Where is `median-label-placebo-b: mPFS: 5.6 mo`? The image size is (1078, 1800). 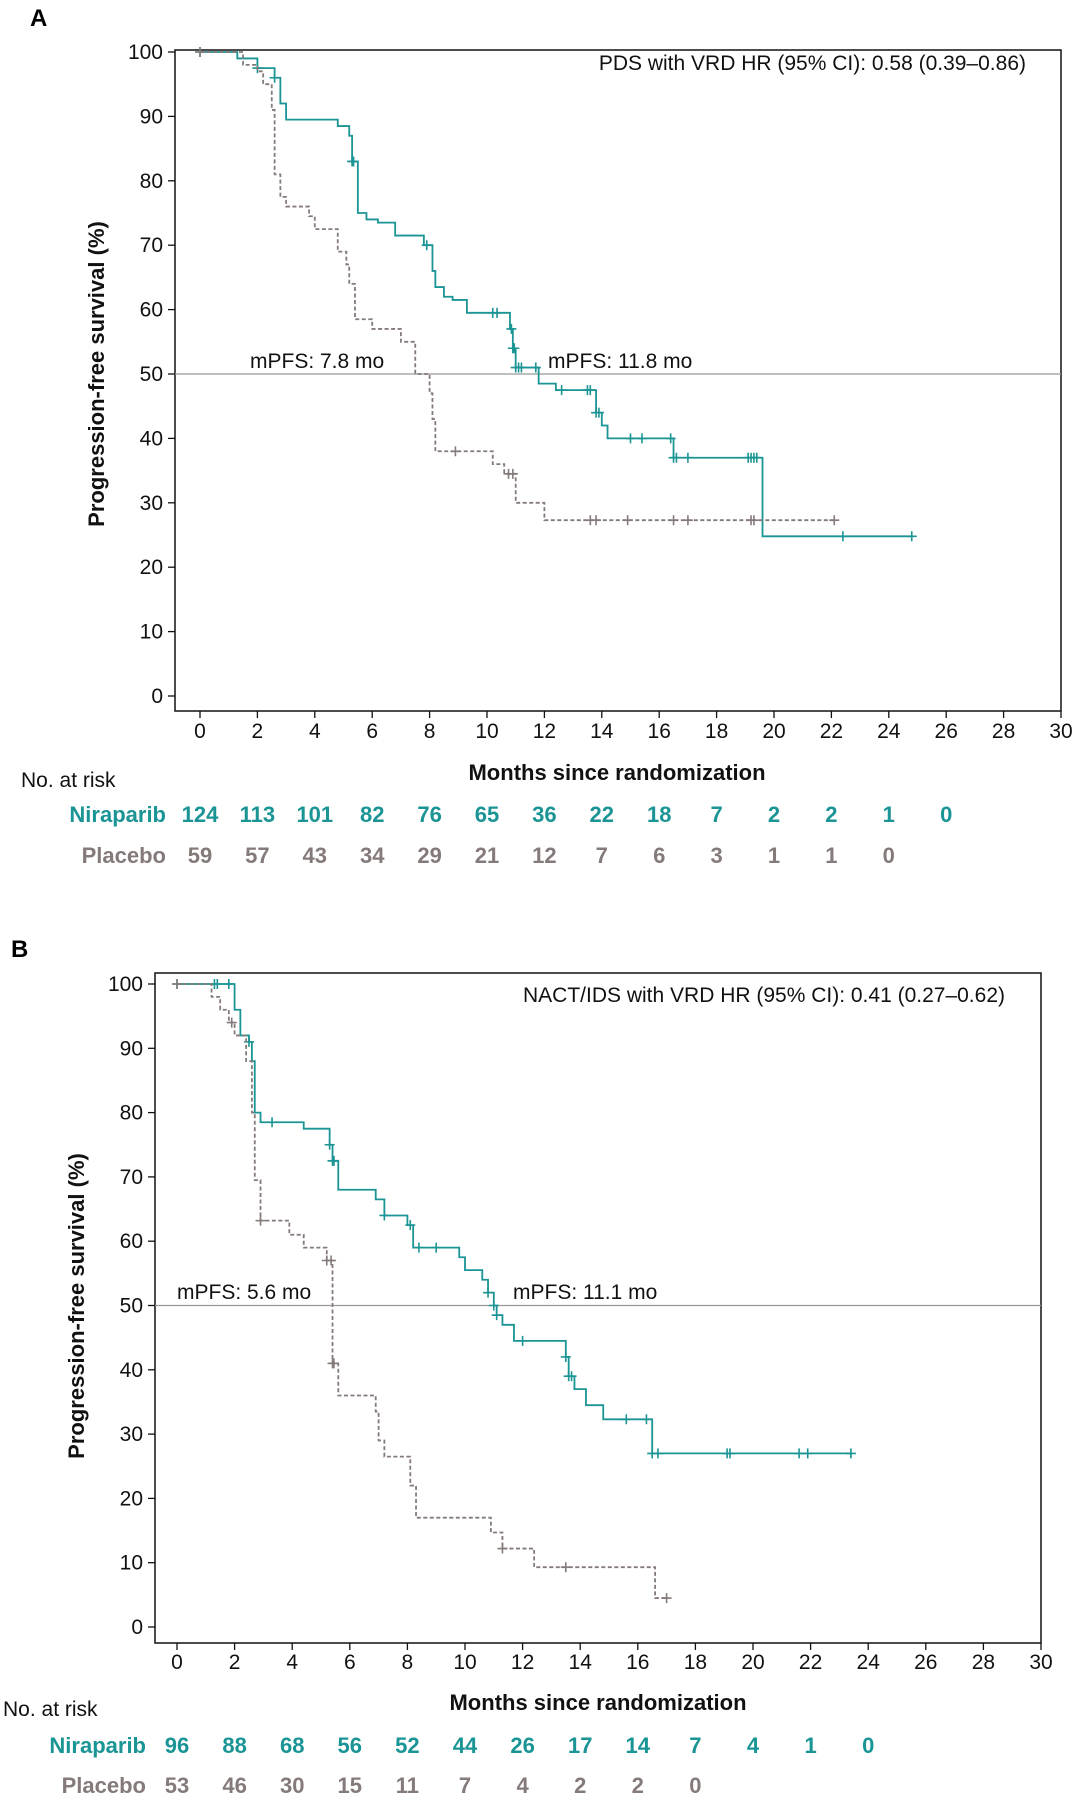
median-label-placebo-b: mPFS: 5.6 mo is located at coordinates (244, 1292).